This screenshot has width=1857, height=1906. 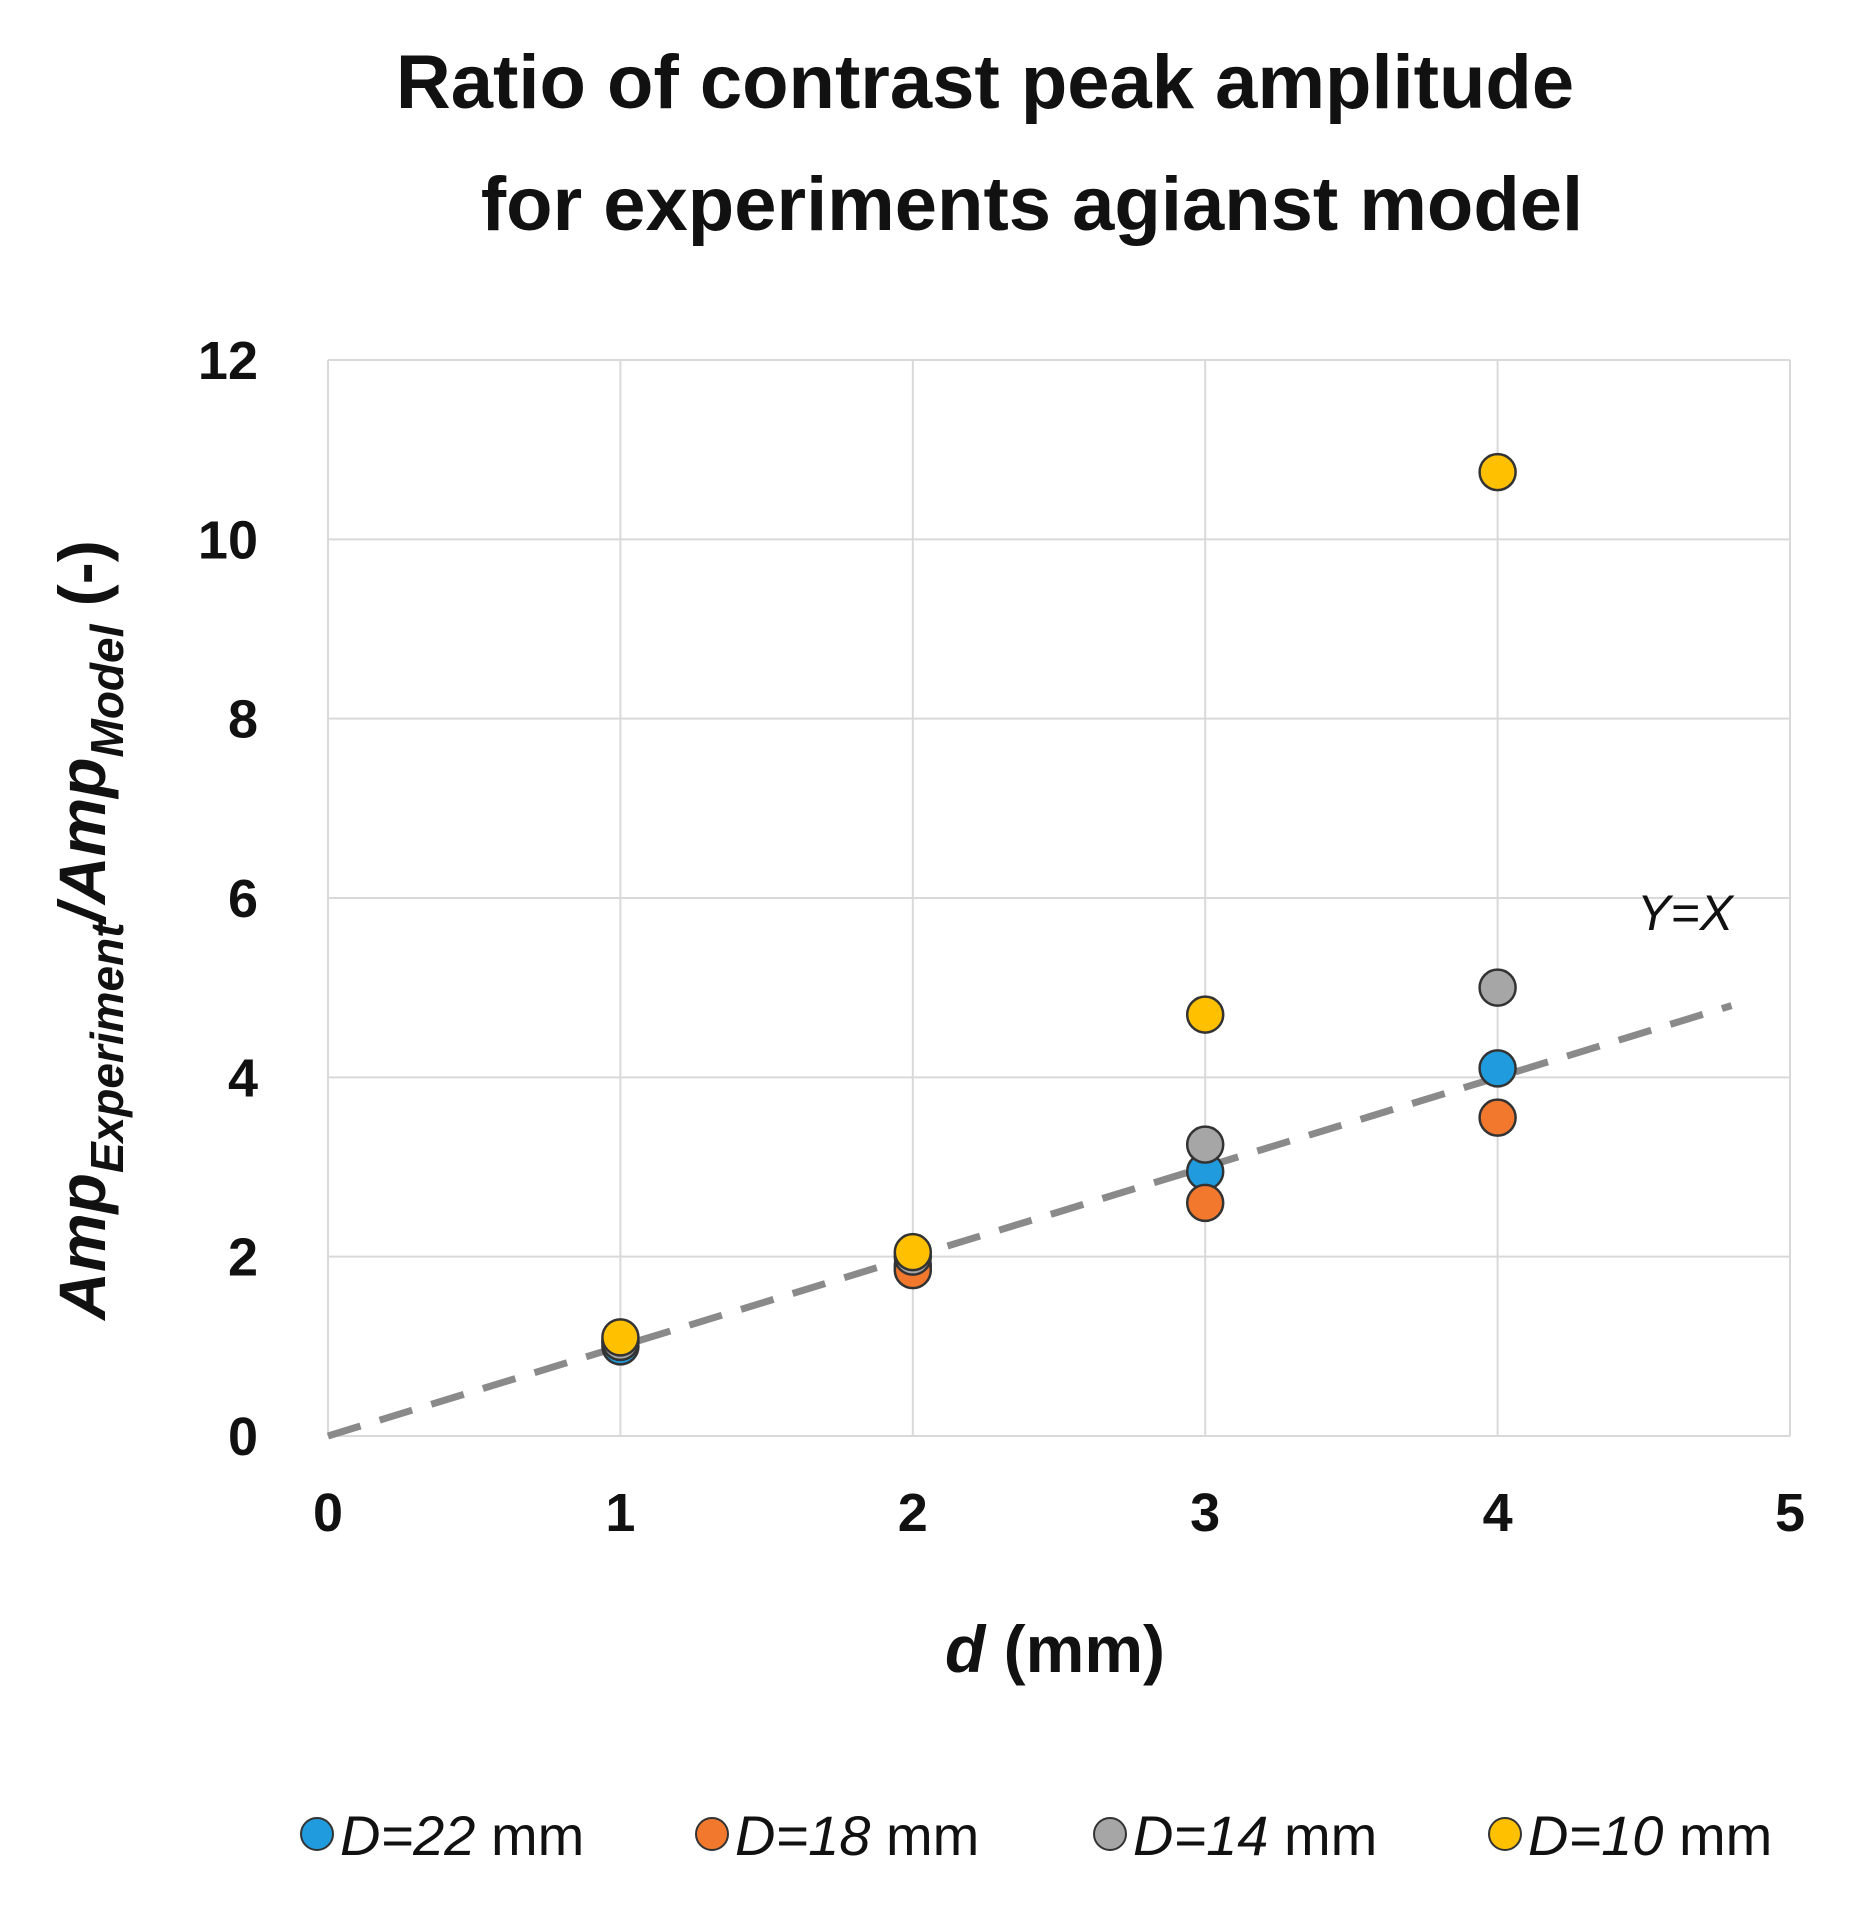 What do you see at coordinates (1498, 1513) in the screenshot?
I see `x-tick-label-4: 4` at bounding box center [1498, 1513].